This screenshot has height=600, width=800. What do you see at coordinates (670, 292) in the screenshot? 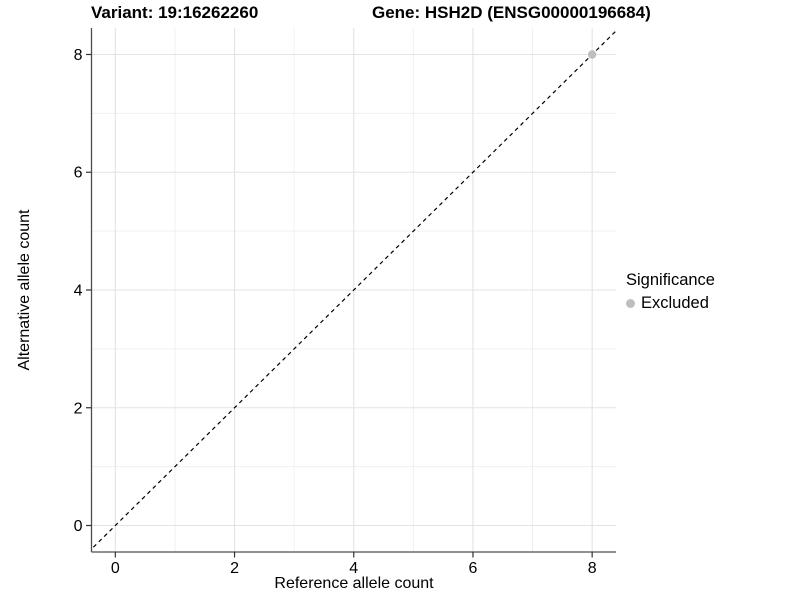
I see `legend: Significance Excluded` at bounding box center [670, 292].